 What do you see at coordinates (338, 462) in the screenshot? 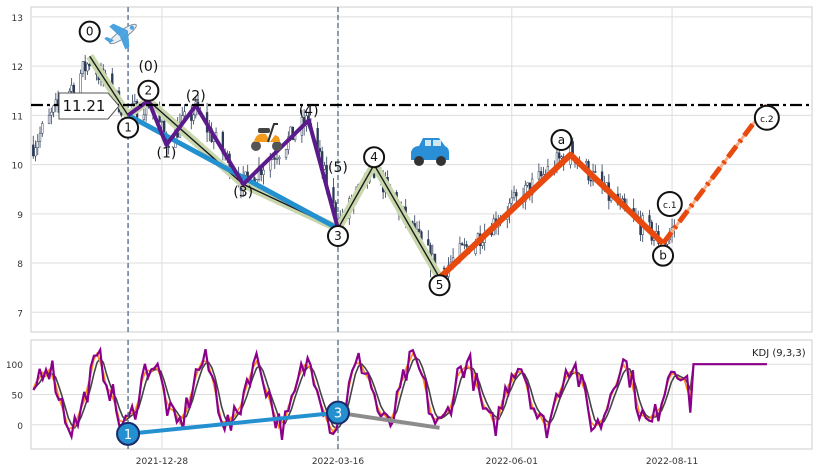
I see `x-tick-label: 2022-03-16` at bounding box center [338, 462].